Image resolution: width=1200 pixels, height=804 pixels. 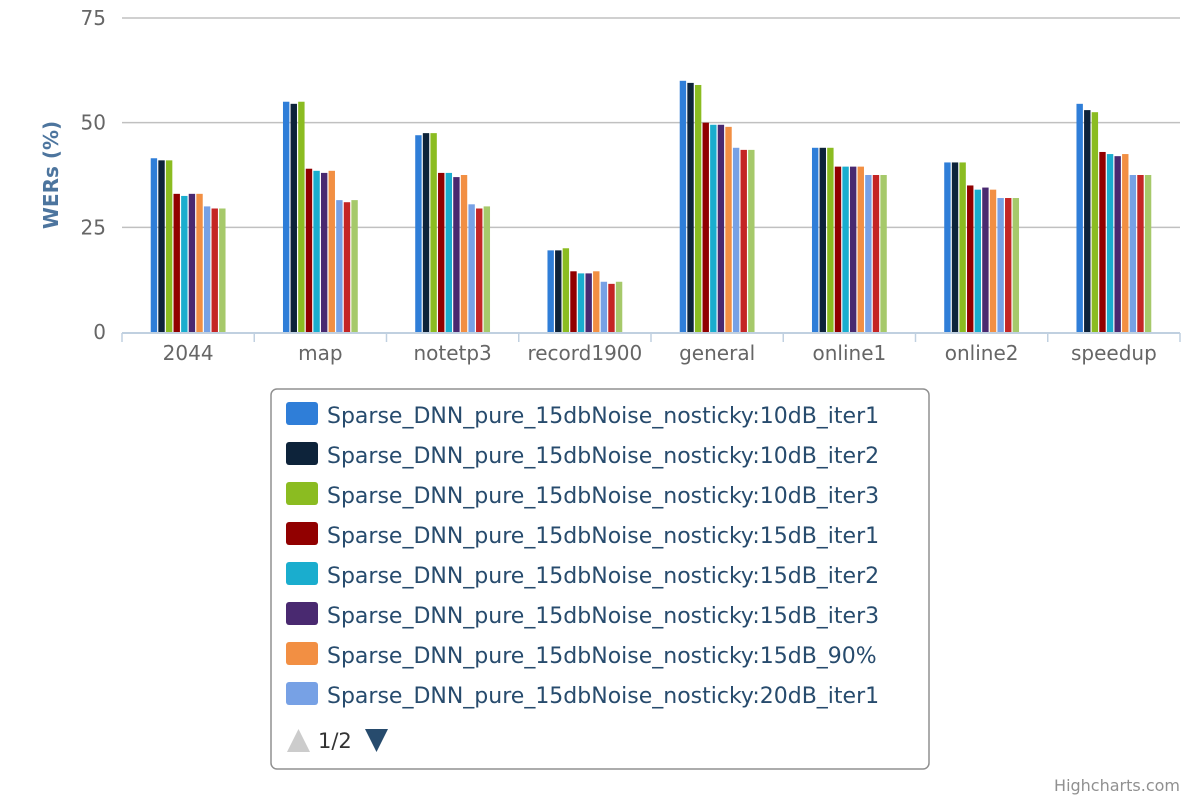 What do you see at coordinates (376, 740) in the screenshot?
I see `triangle-down-icon` at bounding box center [376, 740].